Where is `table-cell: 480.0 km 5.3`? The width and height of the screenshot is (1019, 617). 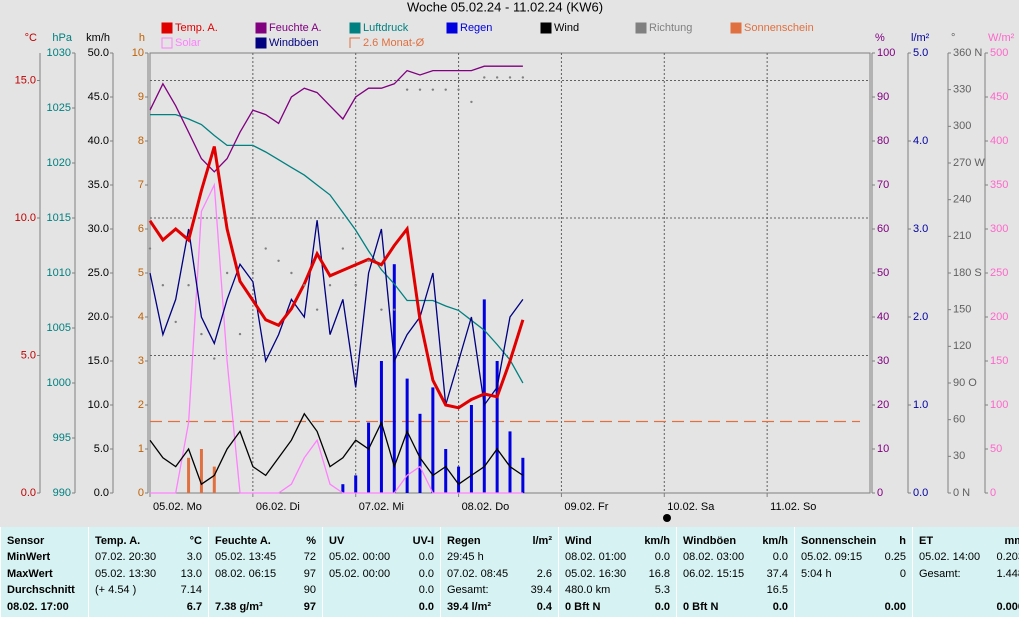
table-cell: 480.0 km 5.3 is located at coordinates (617, 590).